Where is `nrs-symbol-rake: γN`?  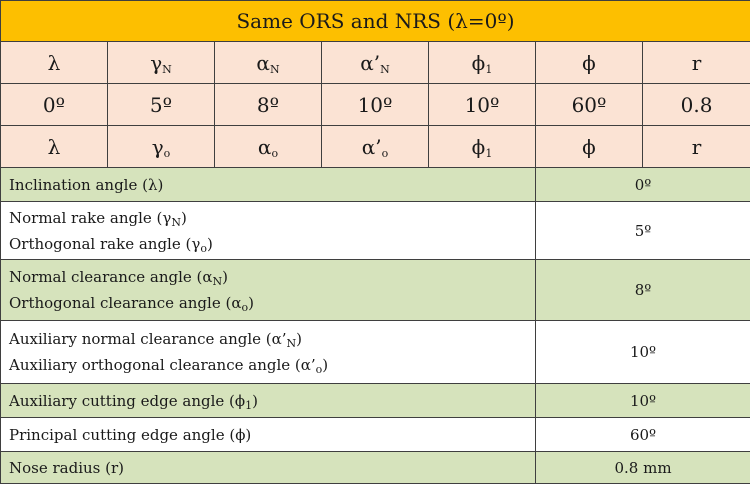 nrs-symbol-rake: γN is located at coordinates (161, 62).